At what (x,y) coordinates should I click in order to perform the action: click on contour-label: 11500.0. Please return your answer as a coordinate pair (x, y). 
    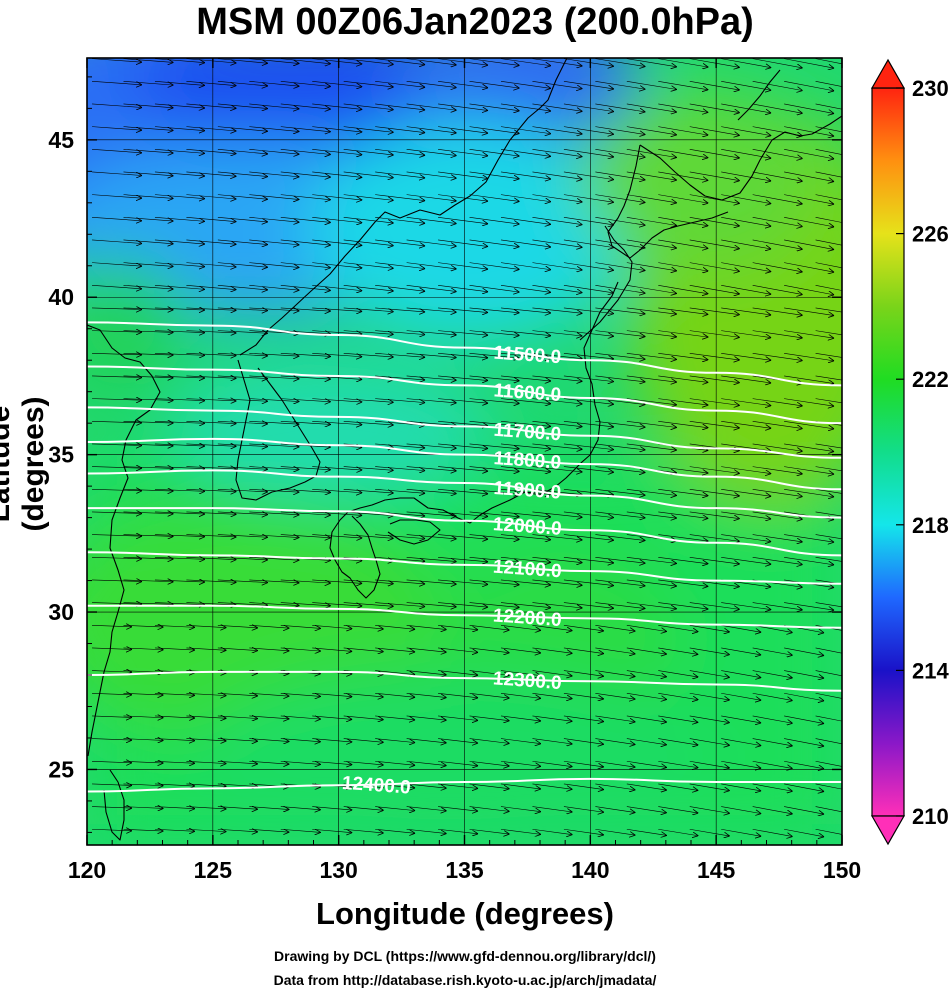
    Looking at the image, I should click on (527, 356).